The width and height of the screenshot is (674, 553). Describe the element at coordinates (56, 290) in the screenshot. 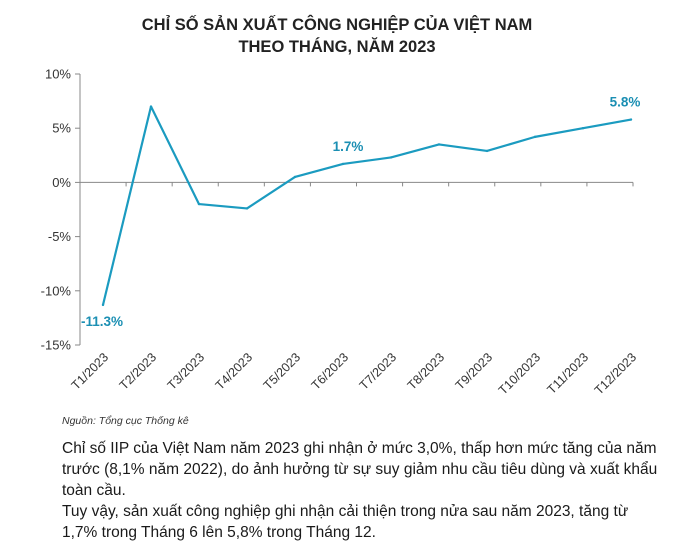

I see `y-tick-label: -10%` at that location.